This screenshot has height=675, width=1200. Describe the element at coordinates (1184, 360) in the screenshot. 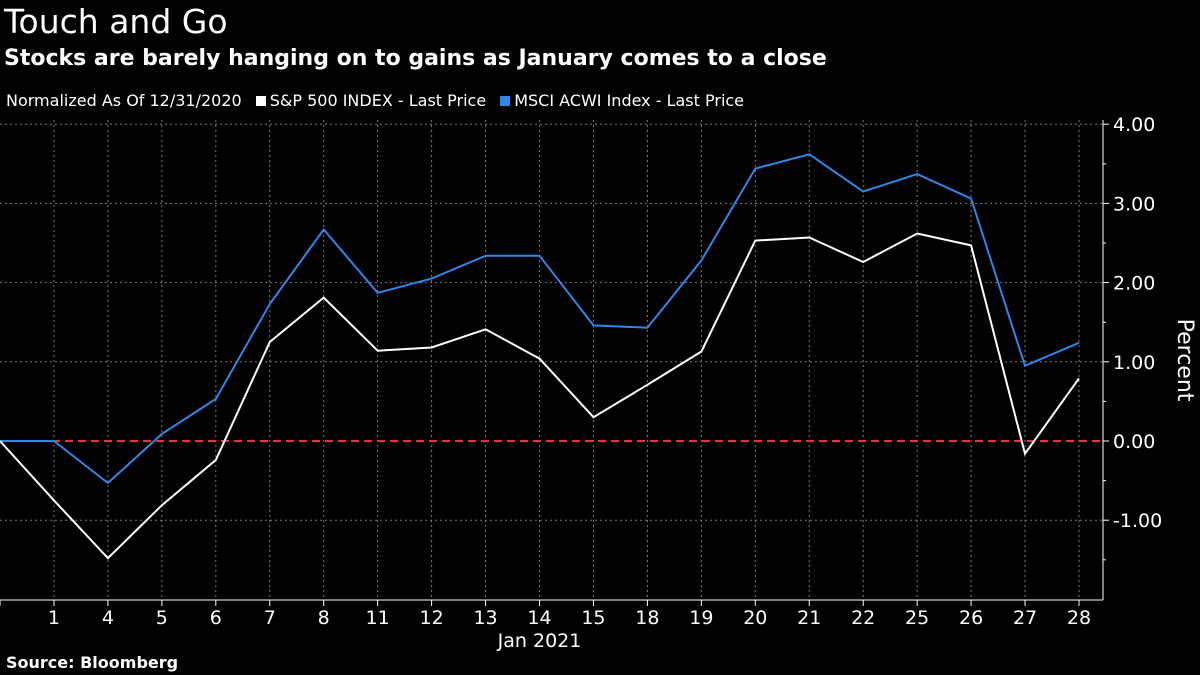

I see `y-axis-title: Percent` at that location.